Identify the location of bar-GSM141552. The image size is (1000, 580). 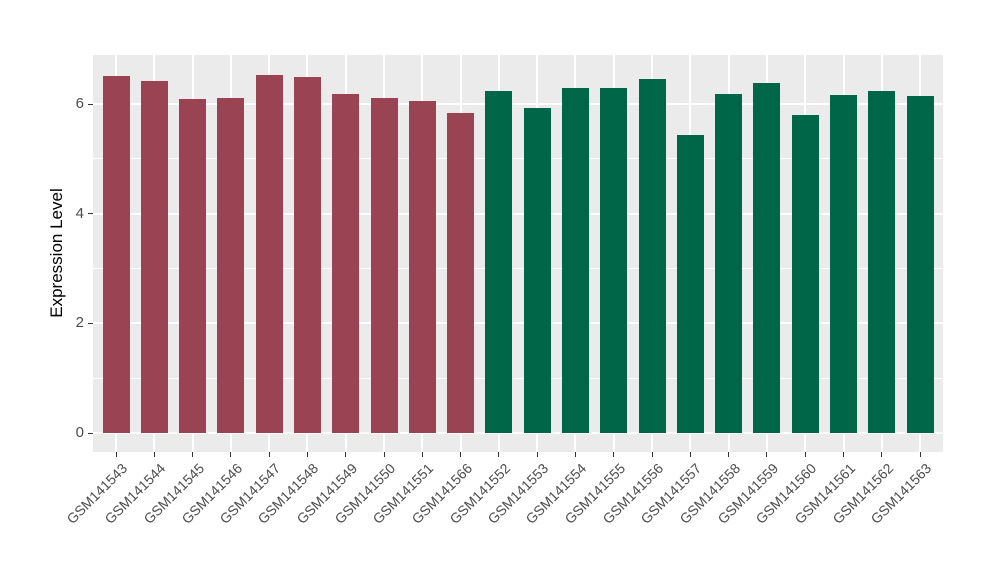
(499, 261).